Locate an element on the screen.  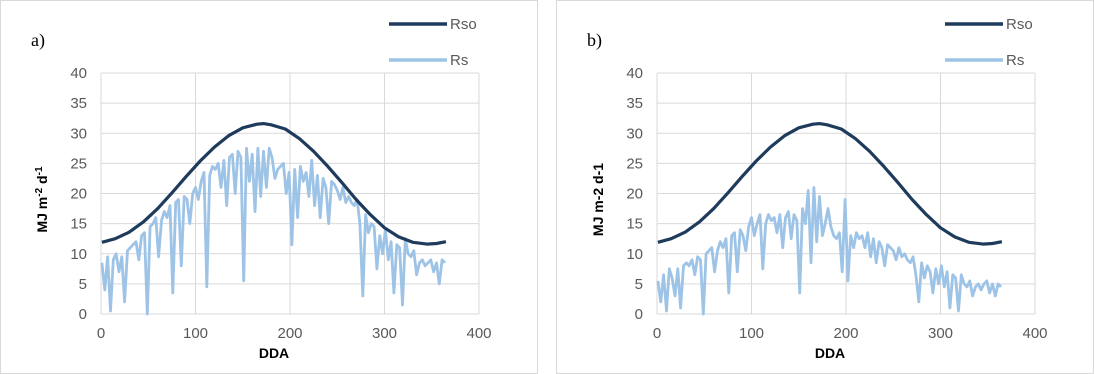
panel-letter: b) is located at coordinates (594, 40).